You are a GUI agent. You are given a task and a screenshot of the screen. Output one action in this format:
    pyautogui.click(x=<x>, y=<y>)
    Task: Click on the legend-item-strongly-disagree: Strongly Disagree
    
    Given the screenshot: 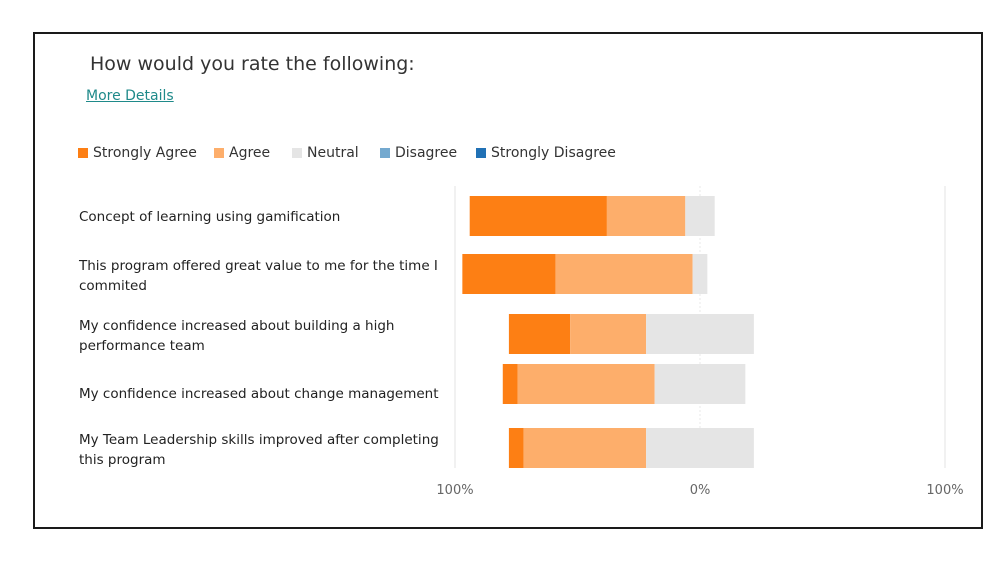 What is the action you would take?
    pyautogui.click(x=546, y=153)
    